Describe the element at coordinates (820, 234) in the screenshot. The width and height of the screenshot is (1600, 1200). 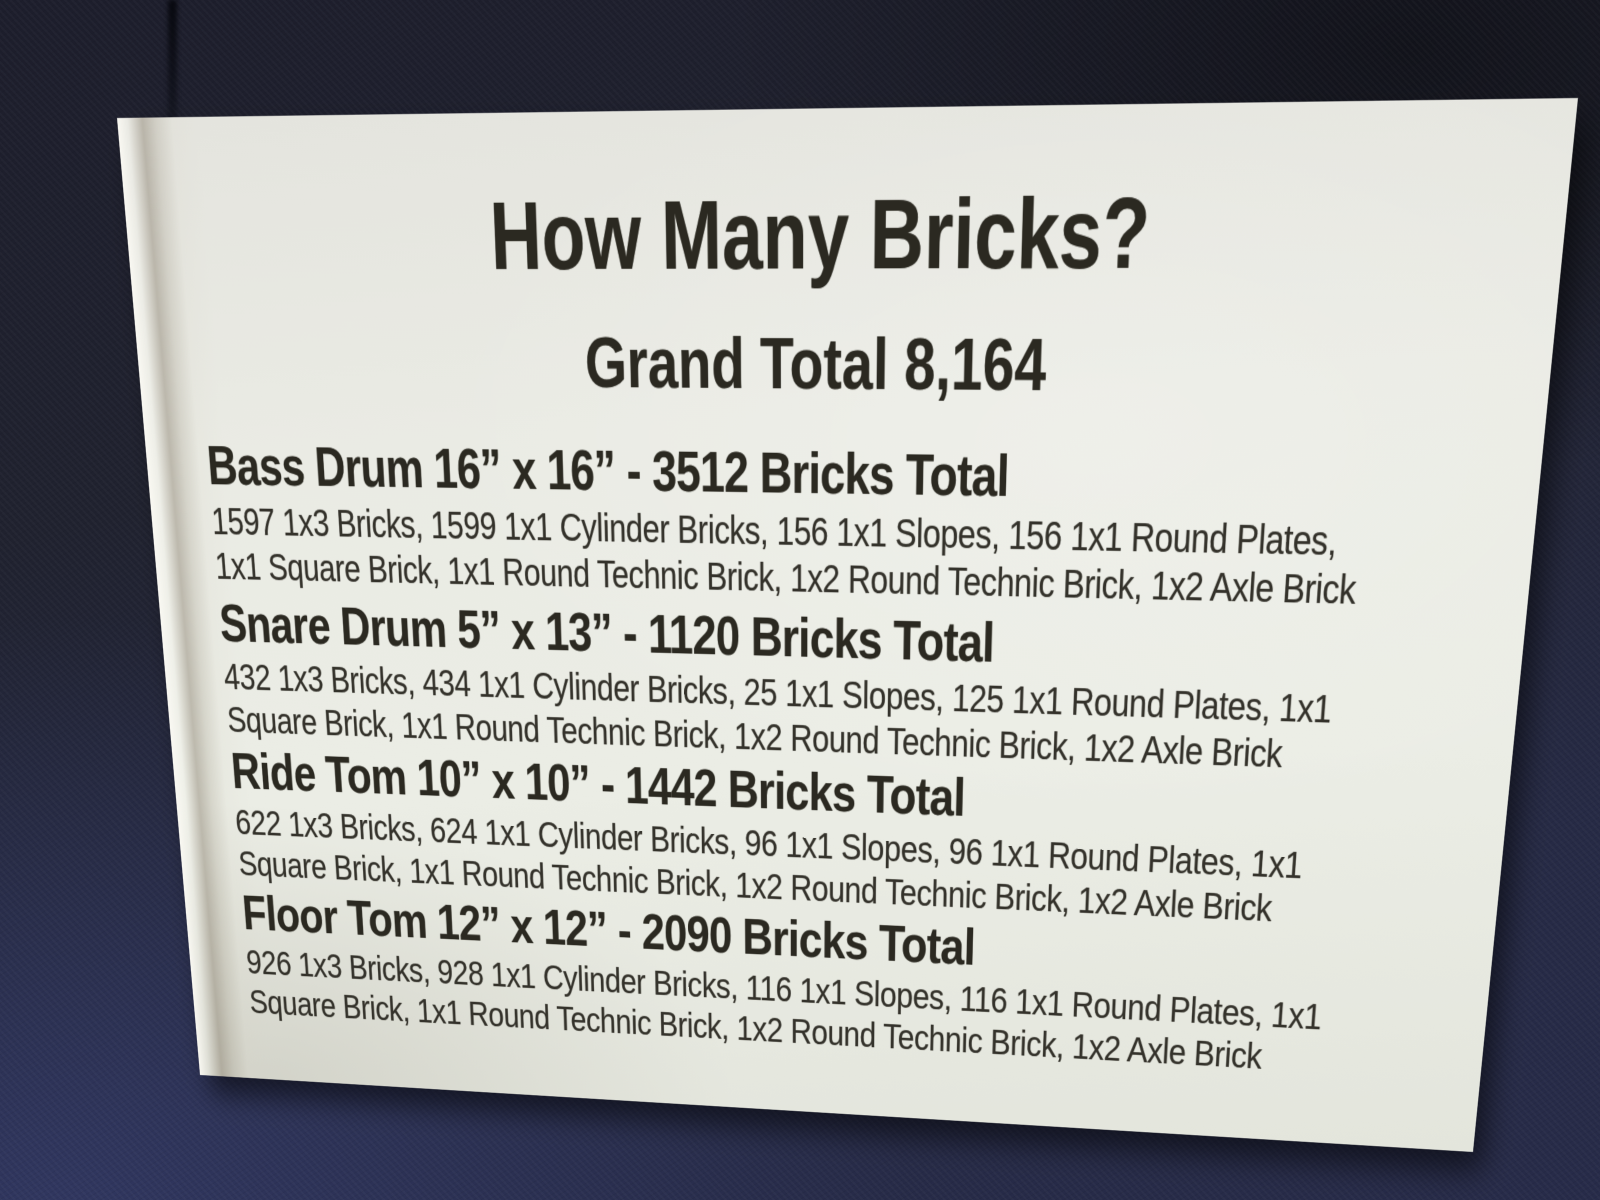
I see `placard-title: How Many Bricks?` at that location.